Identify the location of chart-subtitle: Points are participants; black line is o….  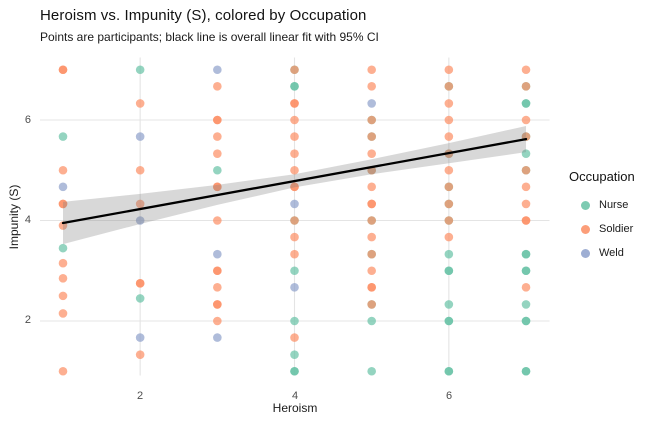
(209, 37).